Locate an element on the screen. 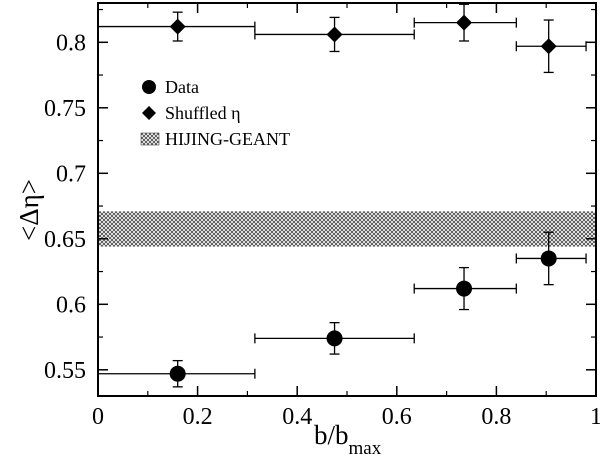  series-shuffled is located at coordinates (342, 38).